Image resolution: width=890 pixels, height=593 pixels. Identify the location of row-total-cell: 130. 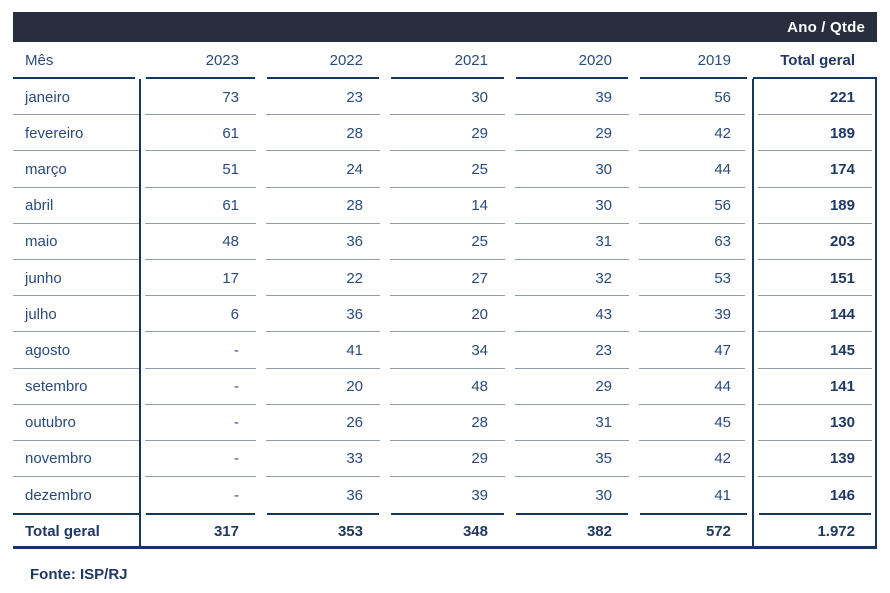
(815, 423).